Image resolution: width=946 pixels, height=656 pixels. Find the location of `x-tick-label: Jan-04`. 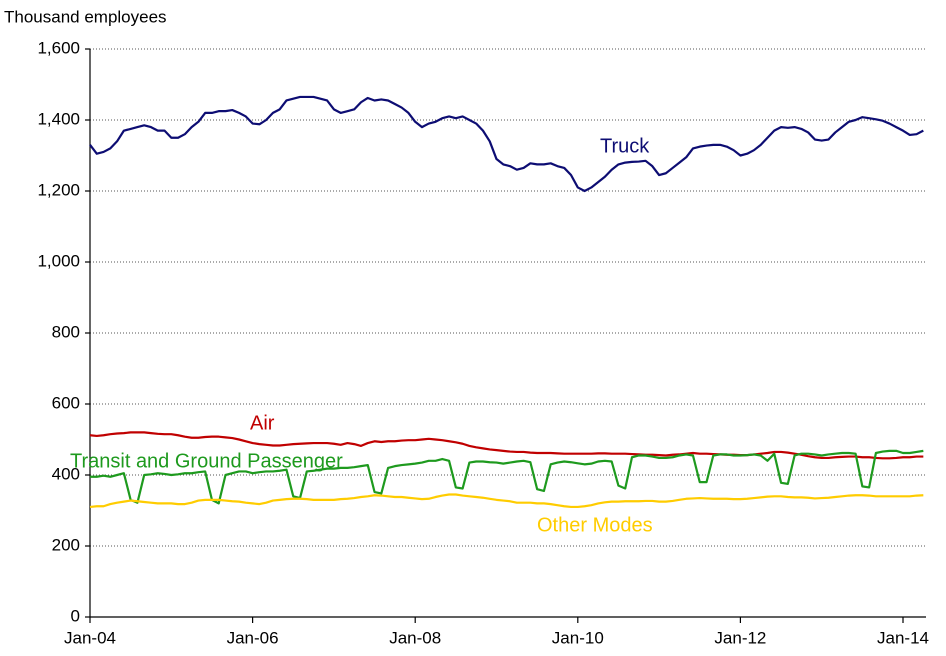

x-tick-label: Jan-04 is located at coordinates (90, 637).